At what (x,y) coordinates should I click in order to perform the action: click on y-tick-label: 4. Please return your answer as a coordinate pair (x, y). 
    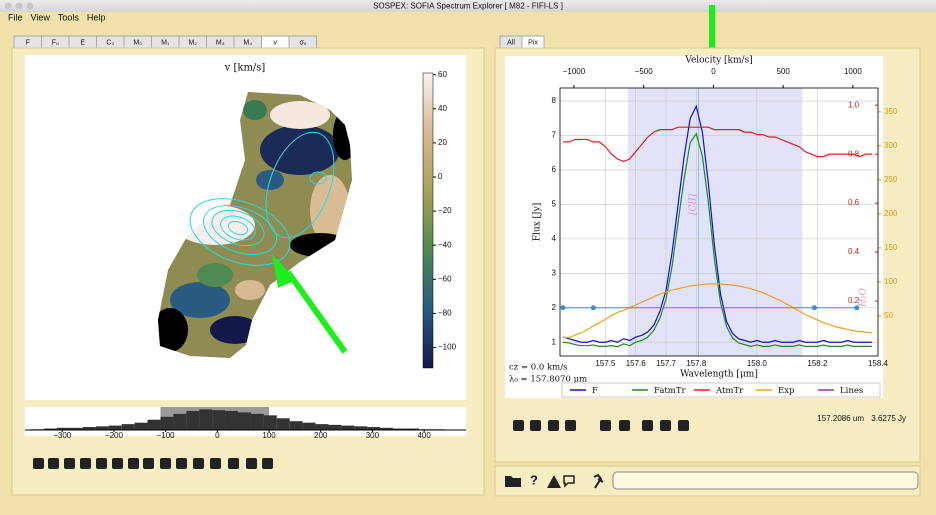
    Looking at the image, I should click on (554, 238).